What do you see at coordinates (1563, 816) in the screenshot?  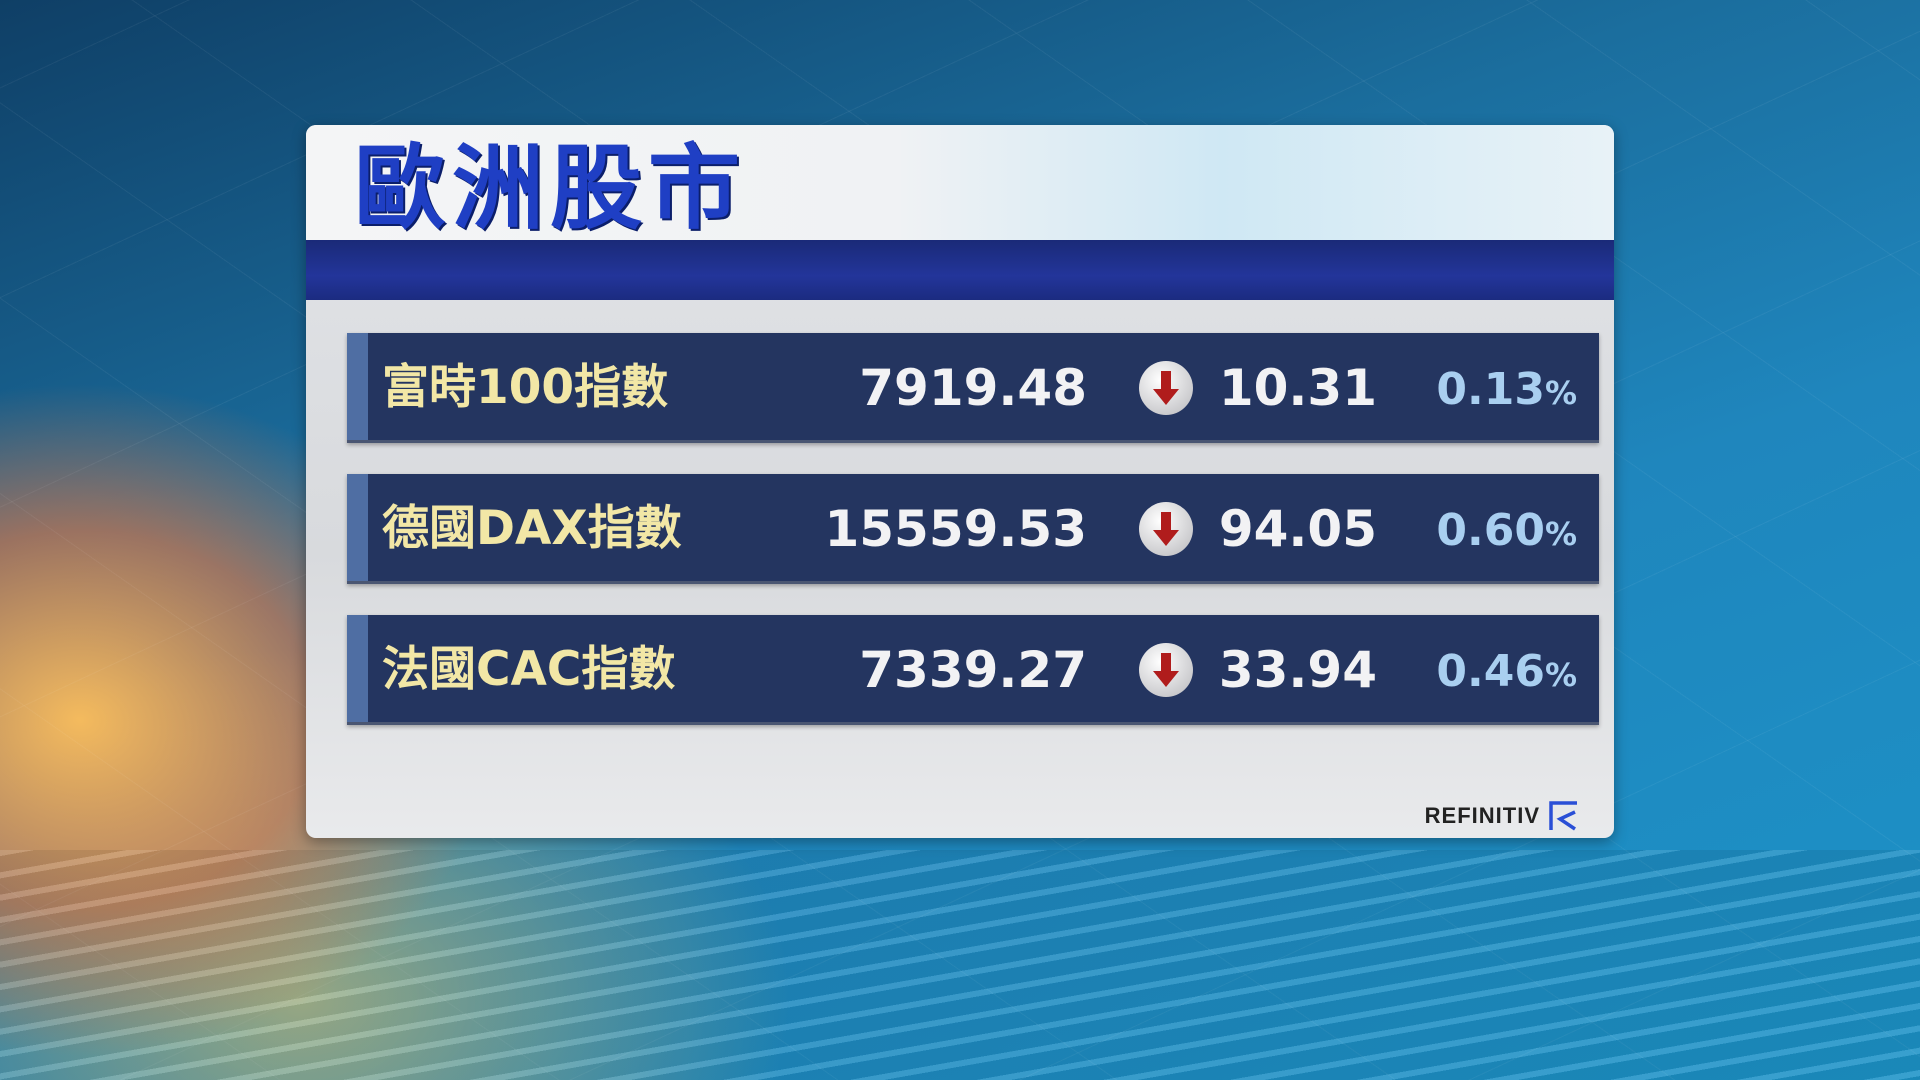 I see `refinitiv-mark-icon` at bounding box center [1563, 816].